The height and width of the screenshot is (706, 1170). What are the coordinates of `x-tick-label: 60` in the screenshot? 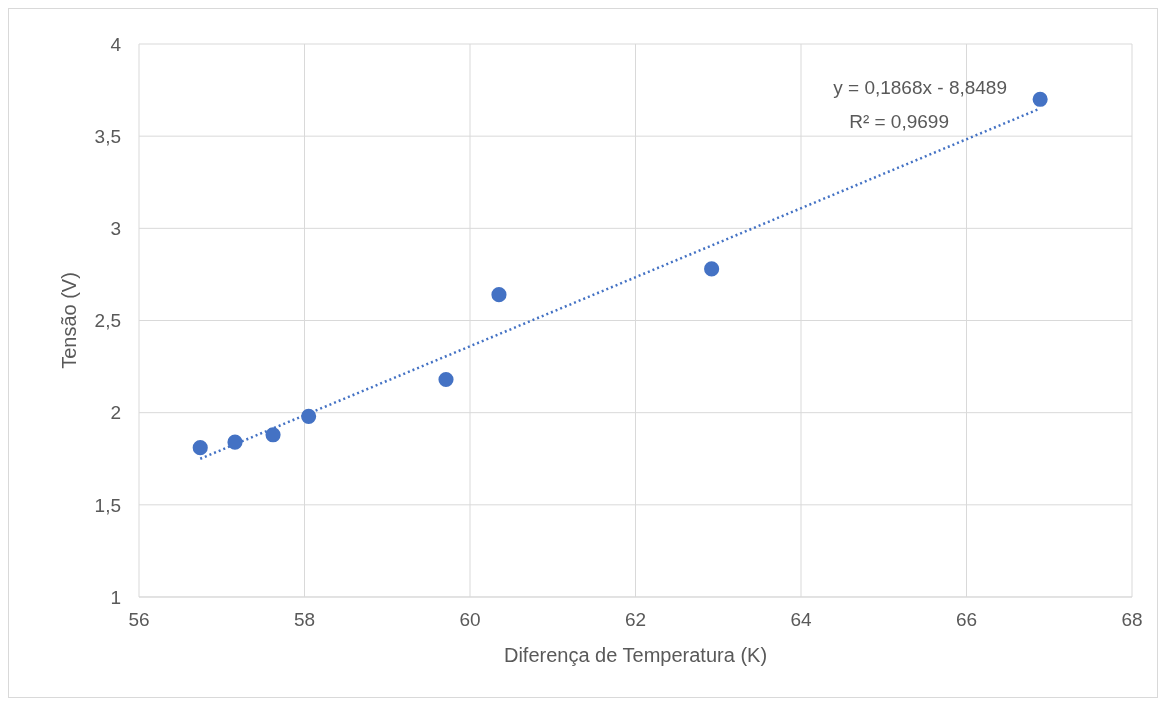 It's located at (470, 620).